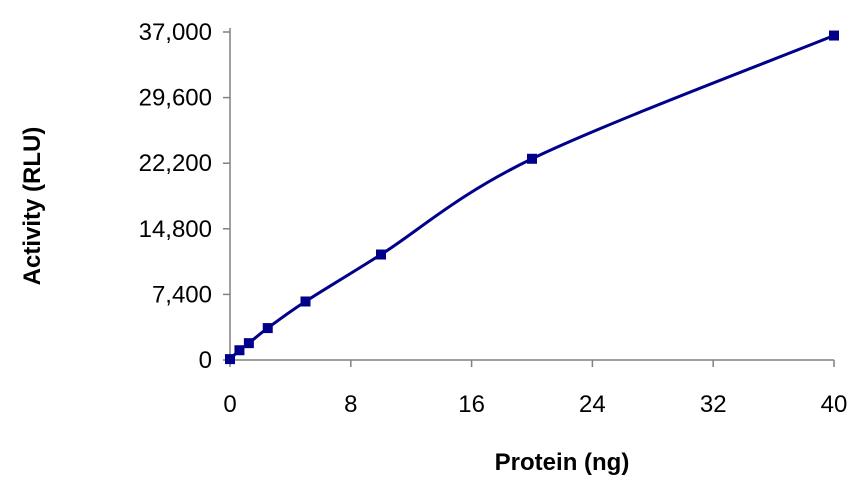  What do you see at coordinates (592, 404) in the screenshot?
I see `x-tick-label: 24` at bounding box center [592, 404].